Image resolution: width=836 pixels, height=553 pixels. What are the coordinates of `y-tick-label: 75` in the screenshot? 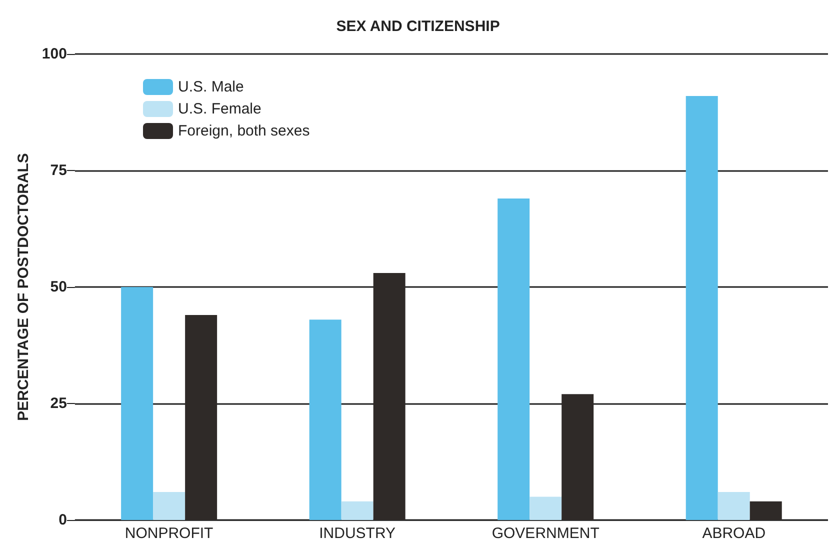 It's located at (58, 170).